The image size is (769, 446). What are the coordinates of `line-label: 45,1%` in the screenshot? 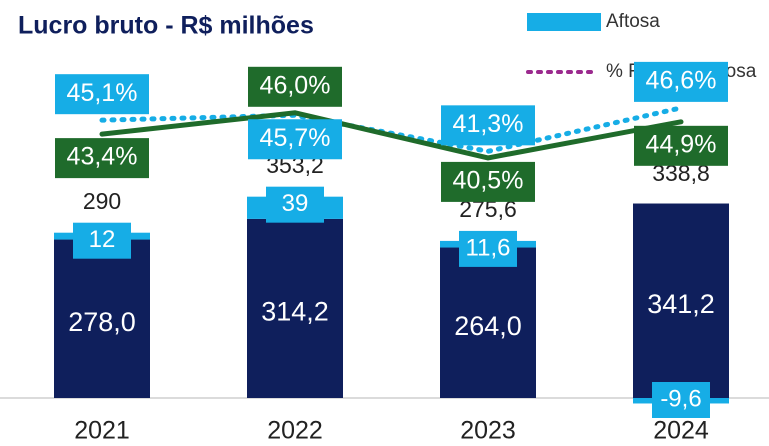 It's located at (102, 93).